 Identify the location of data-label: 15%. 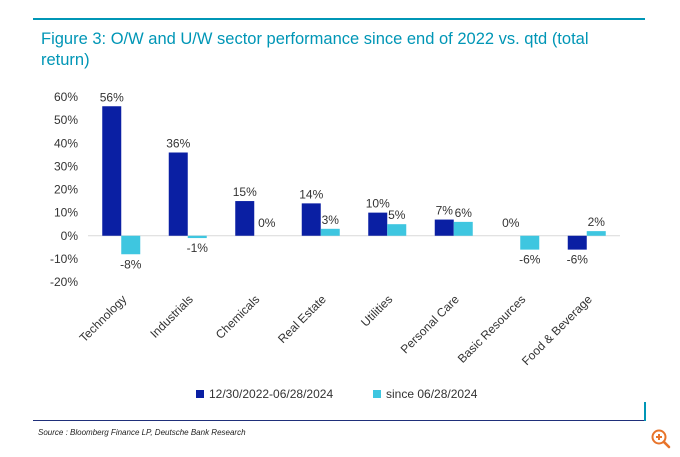
(245, 192).